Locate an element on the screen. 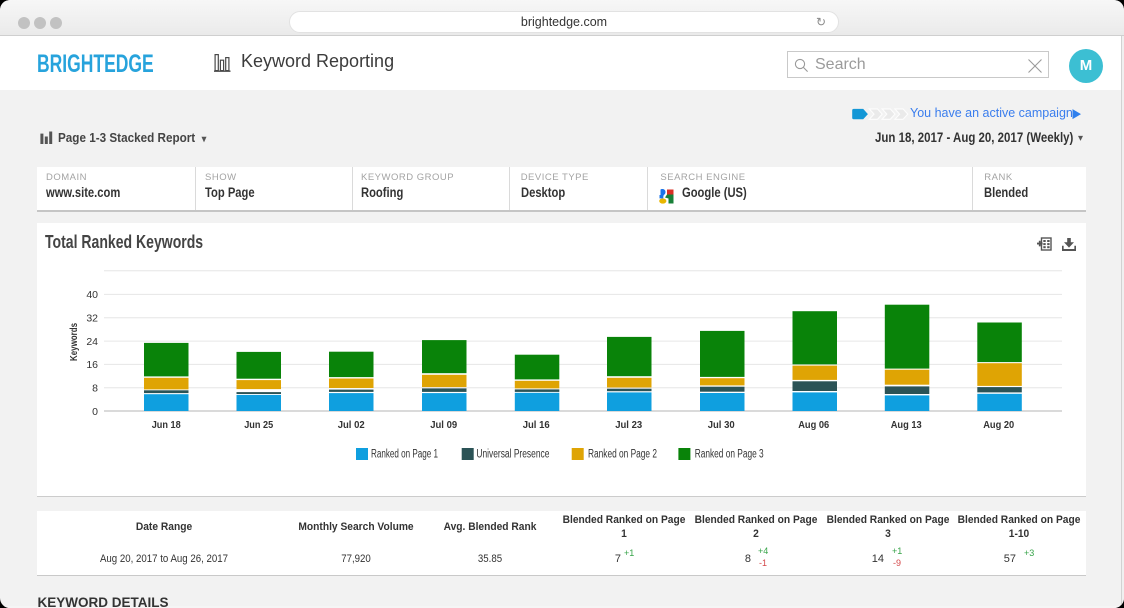 Image resolution: width=1124 pixels, height=608 pixels. svg-text: 24 is located at coordinates (92, 342).